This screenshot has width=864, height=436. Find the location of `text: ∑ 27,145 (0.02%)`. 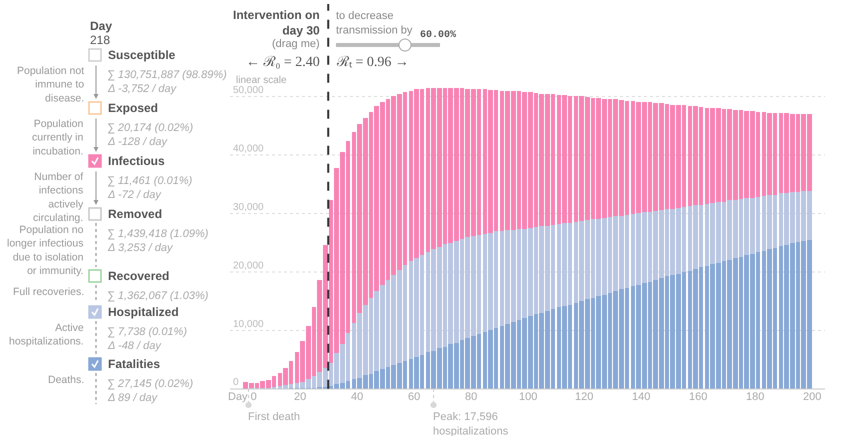

text: ∑ 27,145 (0.02%) is located at coordinates (150, 384).